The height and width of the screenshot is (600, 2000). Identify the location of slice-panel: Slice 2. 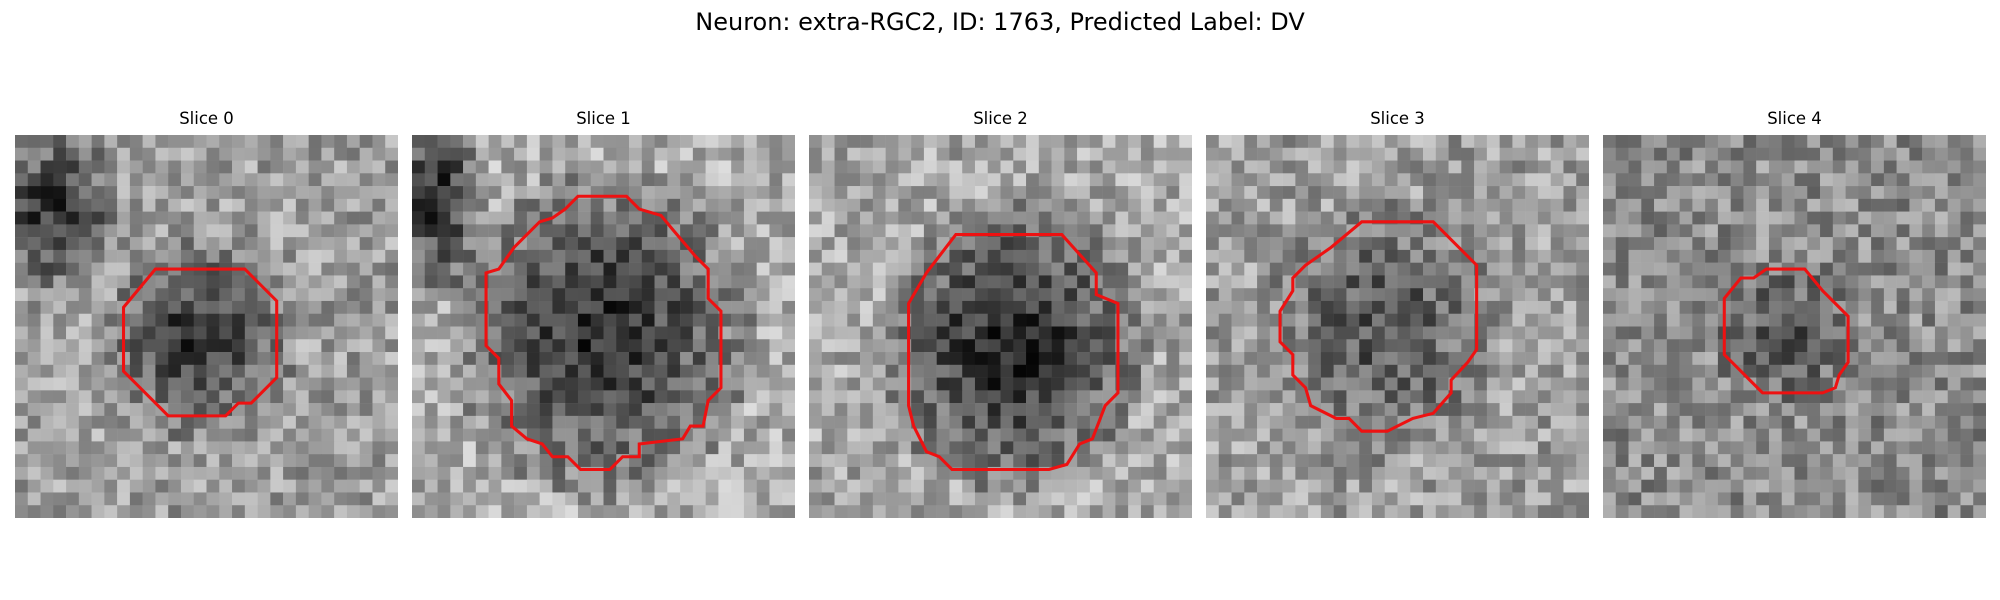
(1000, 313).